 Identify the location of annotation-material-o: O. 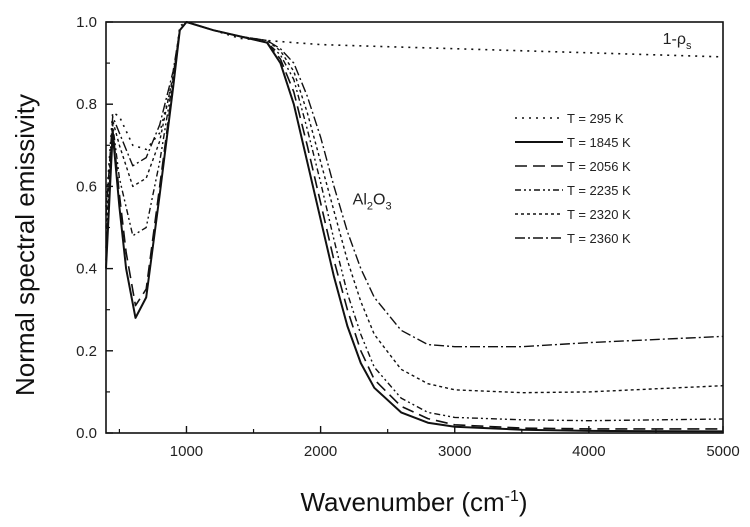
(379, 199).